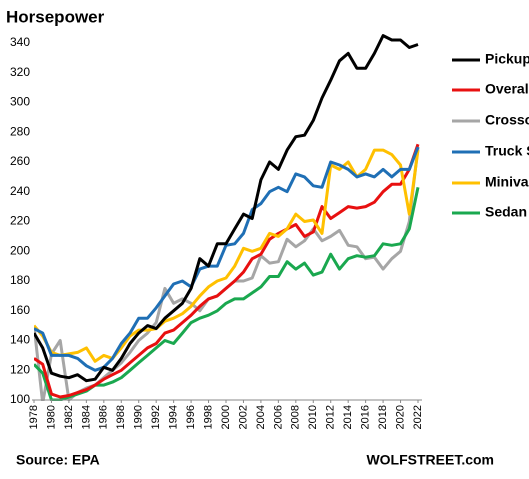 The image size is (529, 479). I want to click on y-tick-label: 240, so click(20, 191).